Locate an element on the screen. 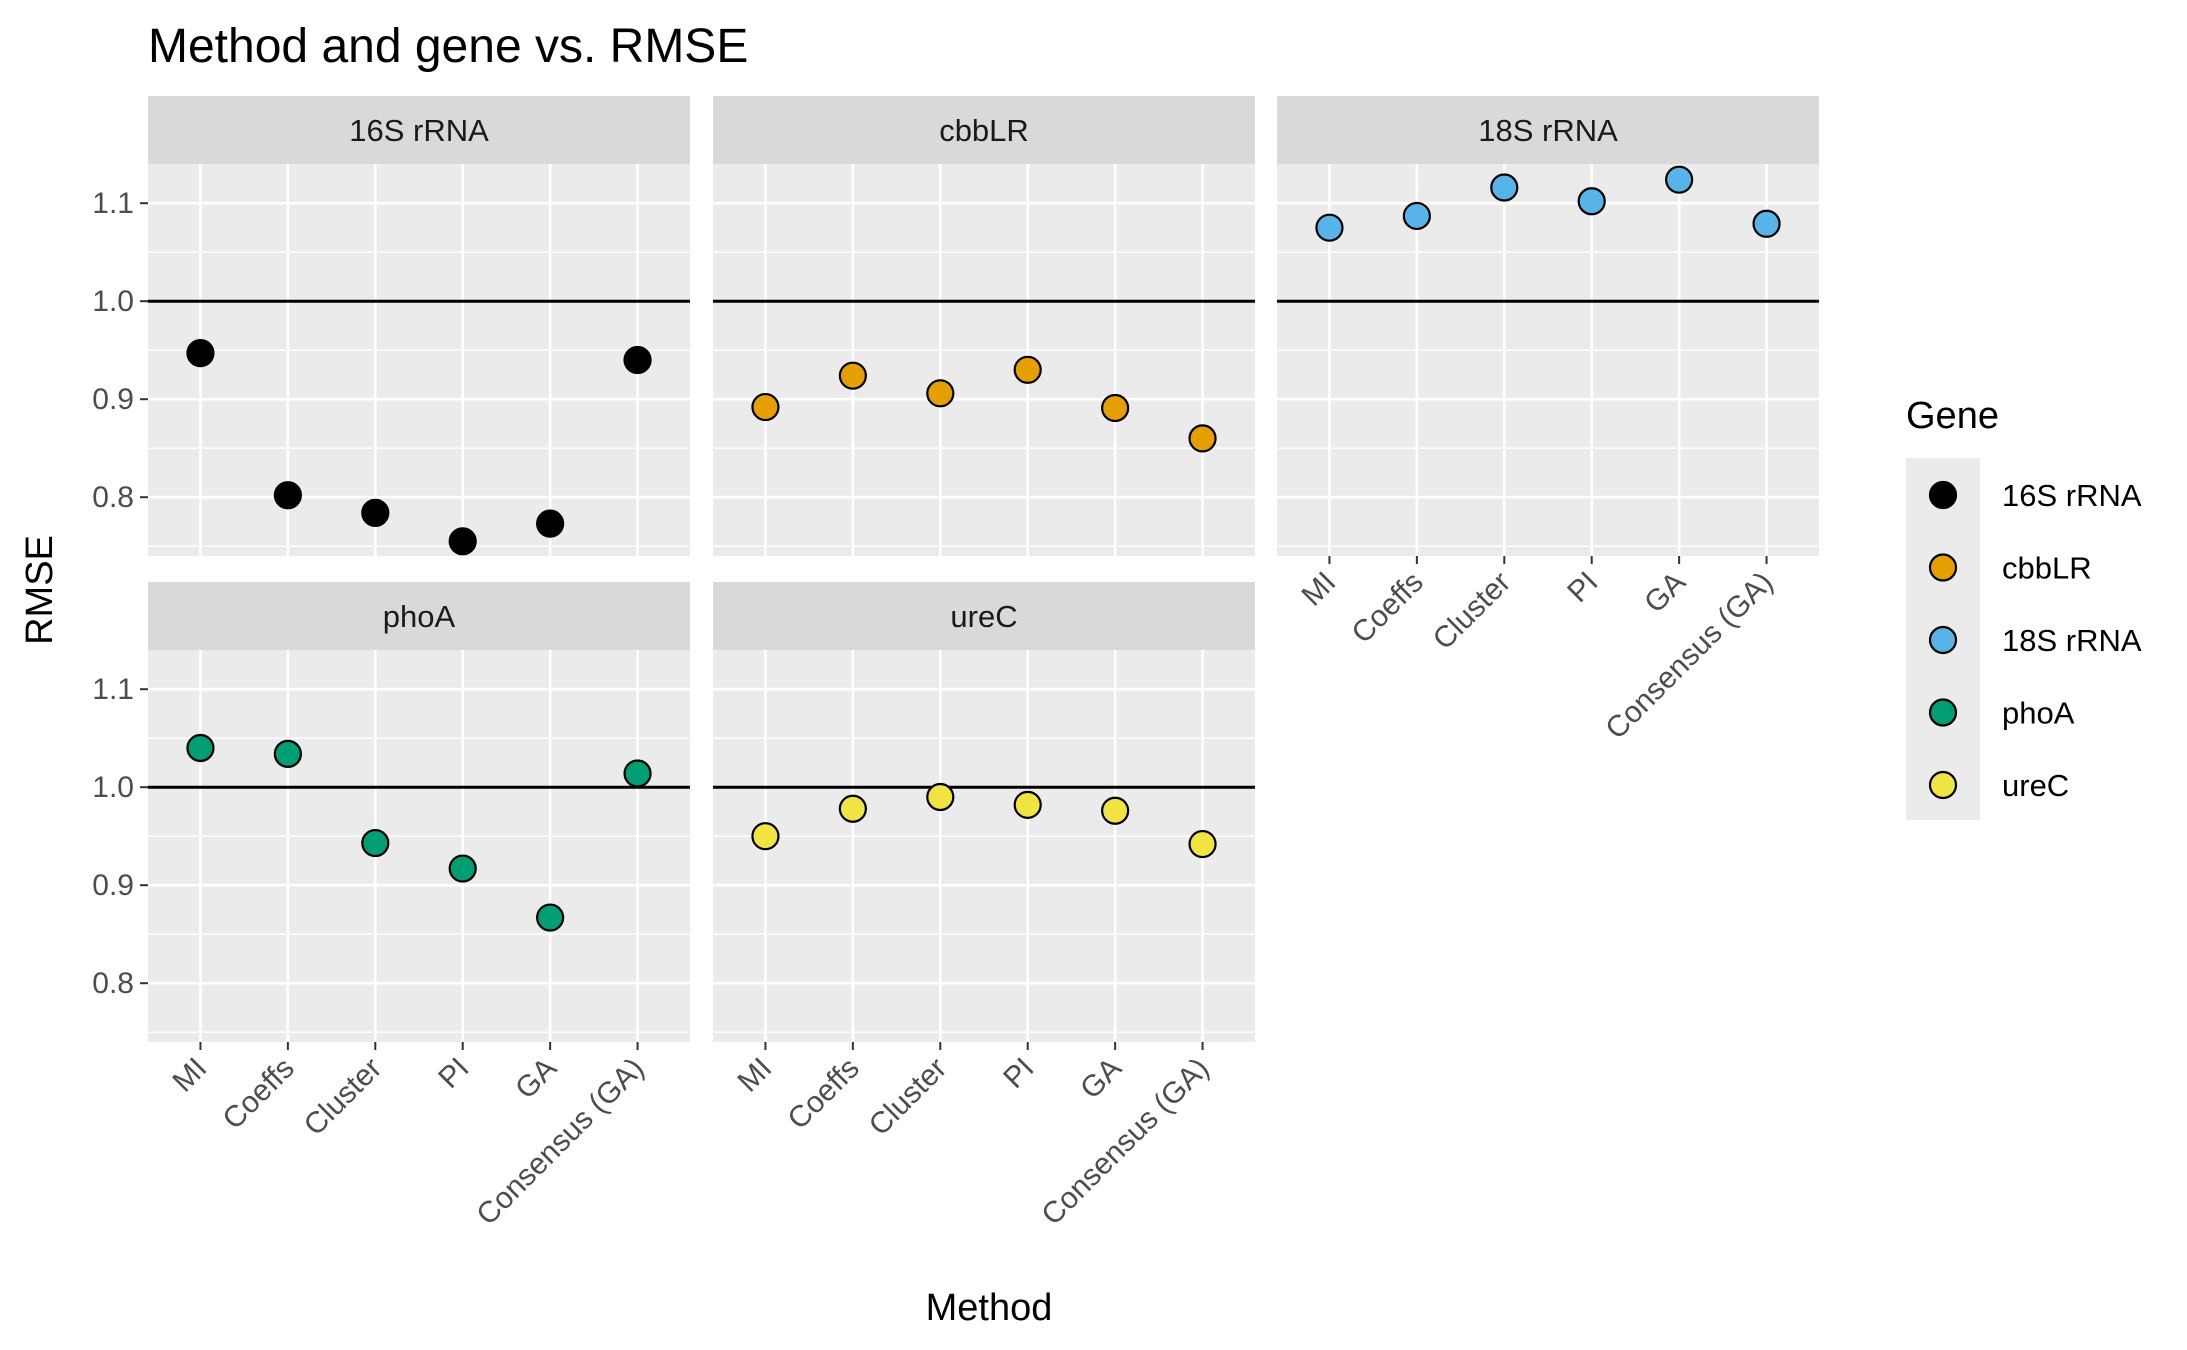  facet-strip-label: ureC is located at coordinates (983, 616).